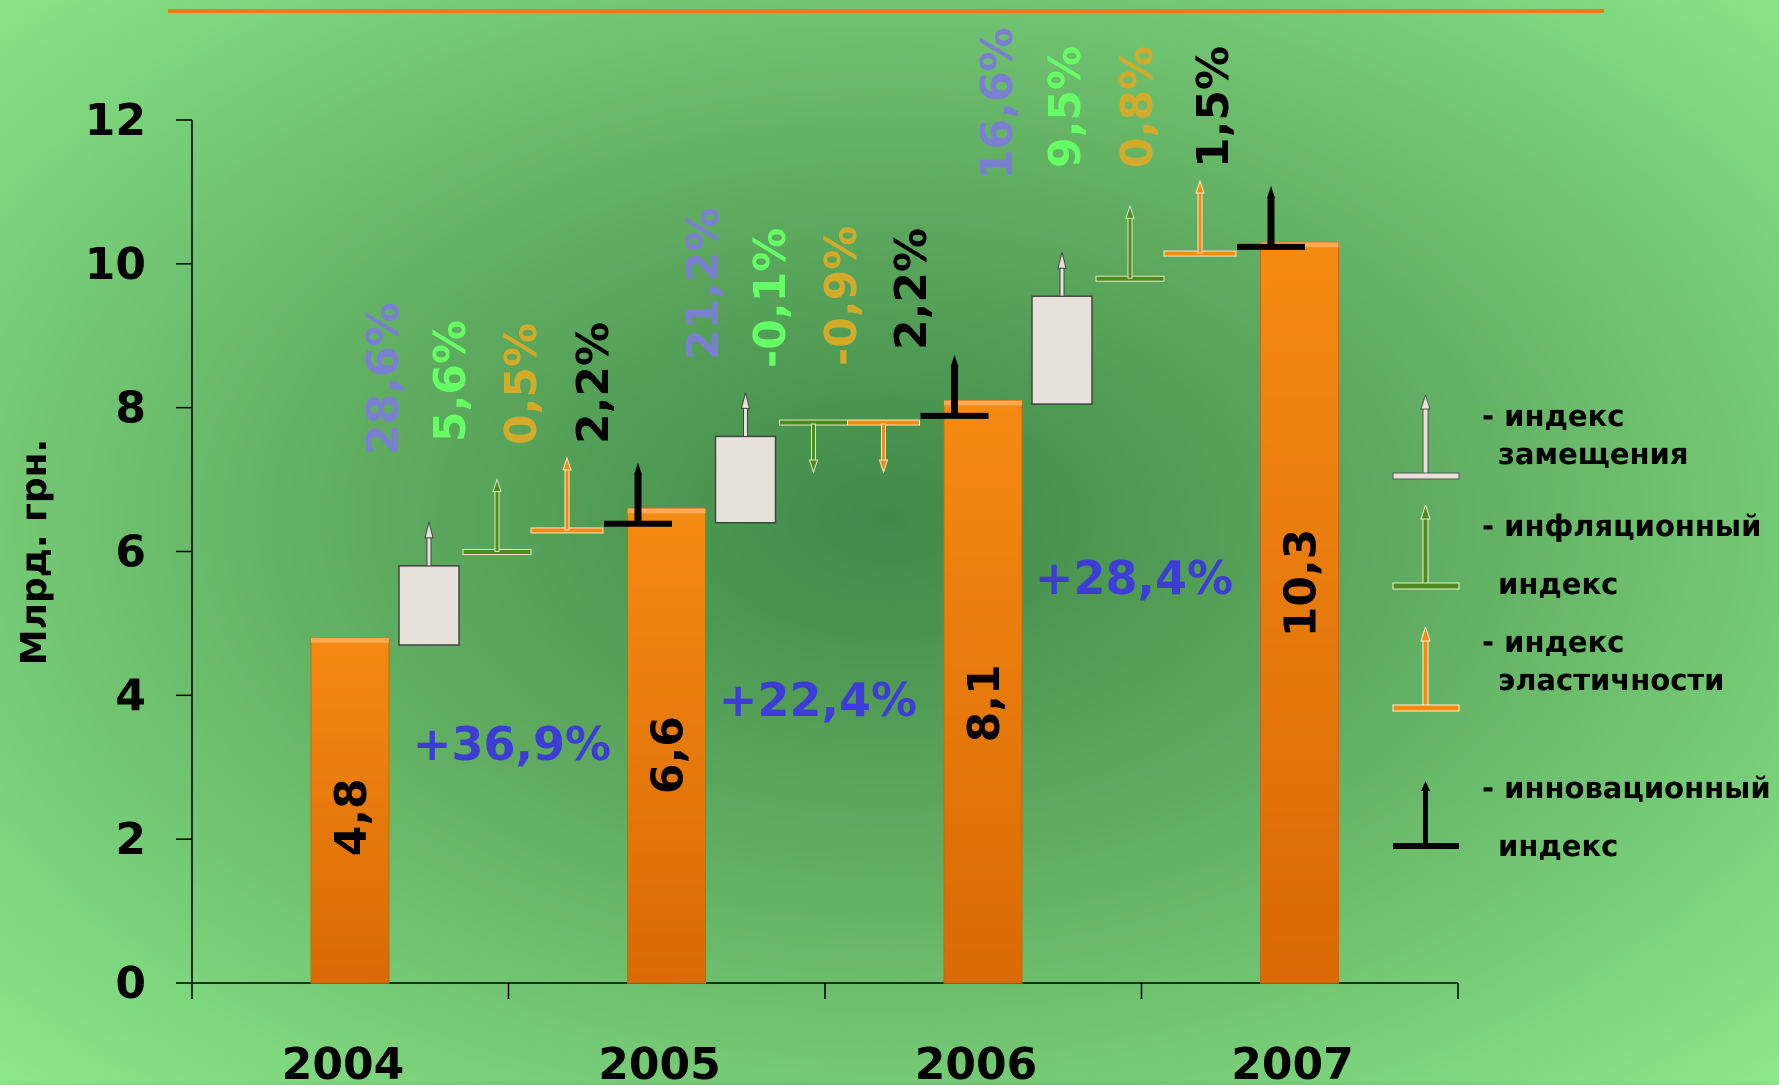  What do you see at coordinates (1134, 578) in the screenshot?
I see `growth-label: +28,4%` at bounding box center [1134, 578].